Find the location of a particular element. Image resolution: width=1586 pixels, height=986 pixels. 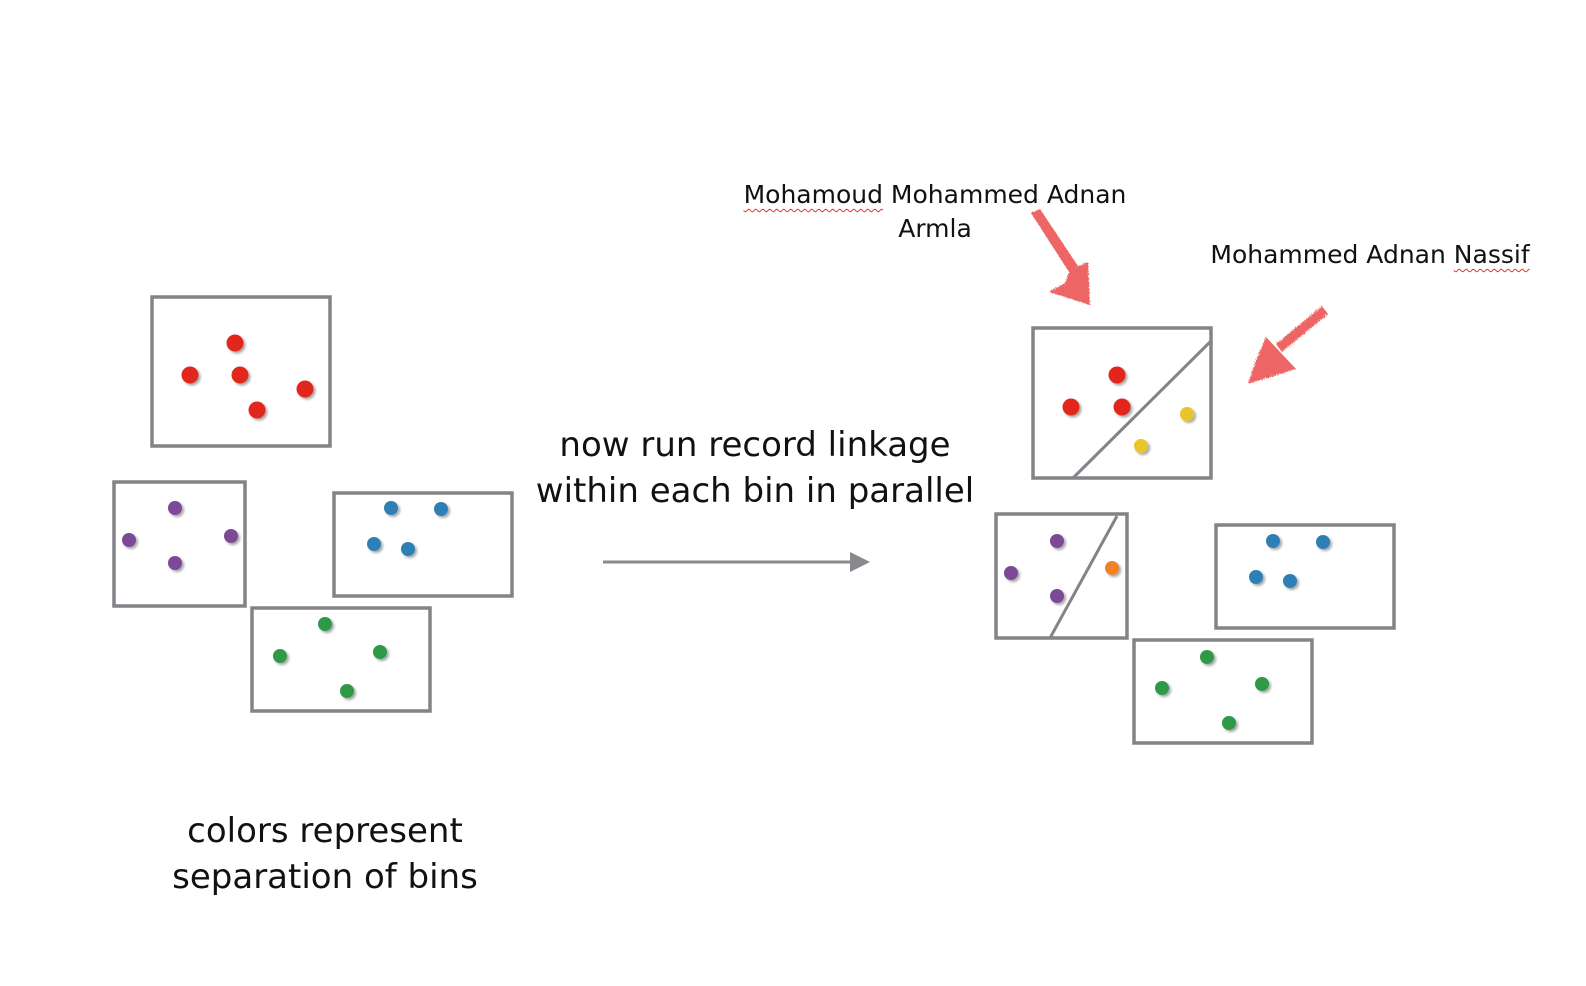

bin-red is located at coordinates (241, 371).